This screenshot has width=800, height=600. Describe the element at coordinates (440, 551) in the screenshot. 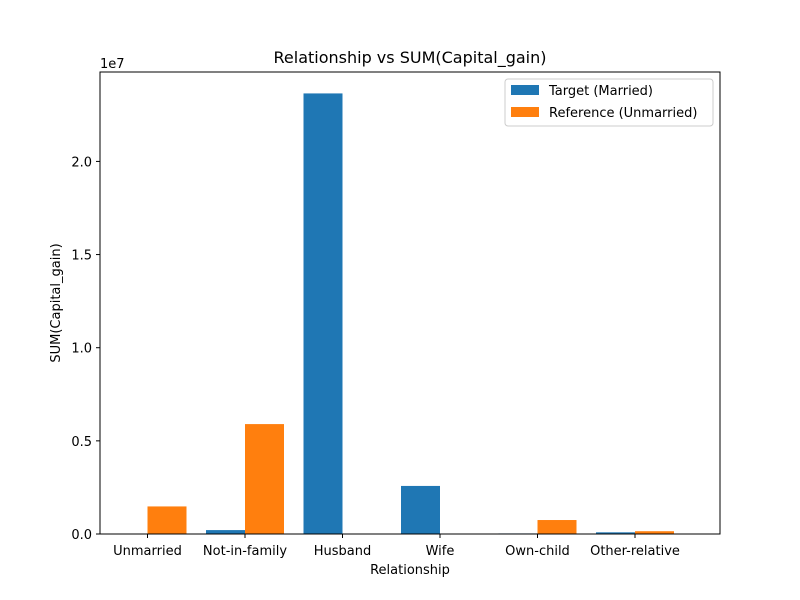

I see `x-tick-label: Wife` at that location.